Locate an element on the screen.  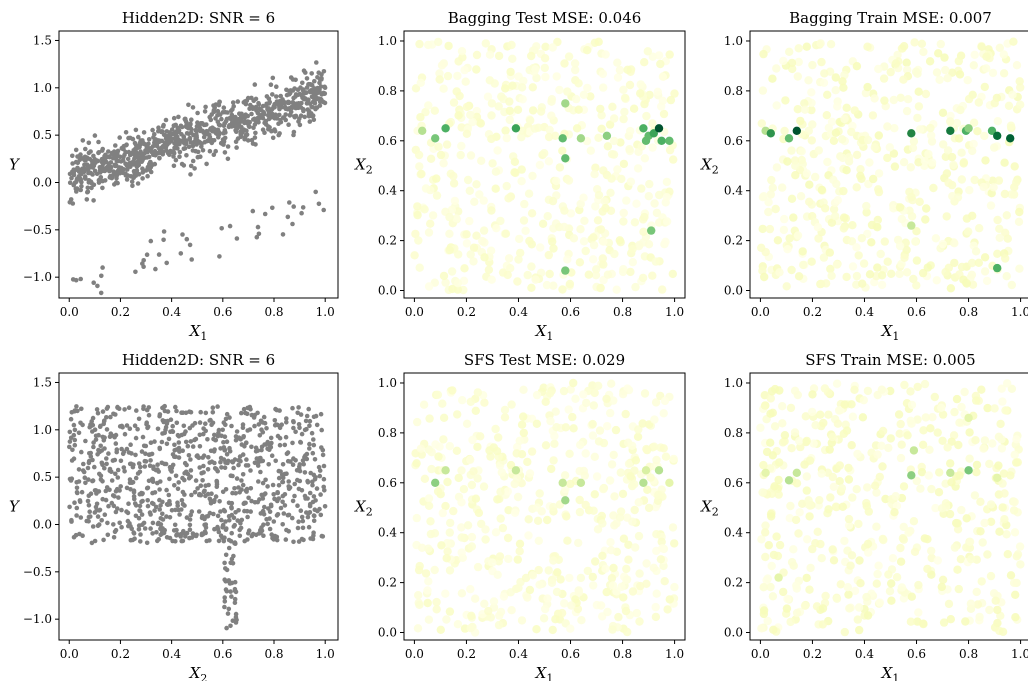
x-axis-label: X1 is located at coordinates (890, 672).